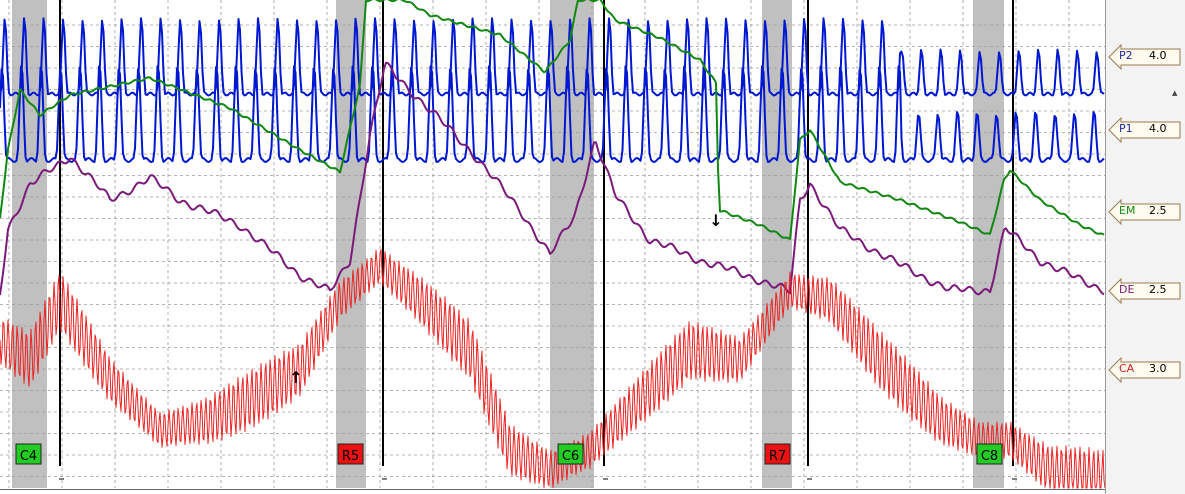  Describe the element at coordinates (1145, 247) in the screenshot. I see `channel-label-panel: P2 4.0 ▲ P1 4.0 EM 2.5 DE 2.5 CA 3.0` at that location.